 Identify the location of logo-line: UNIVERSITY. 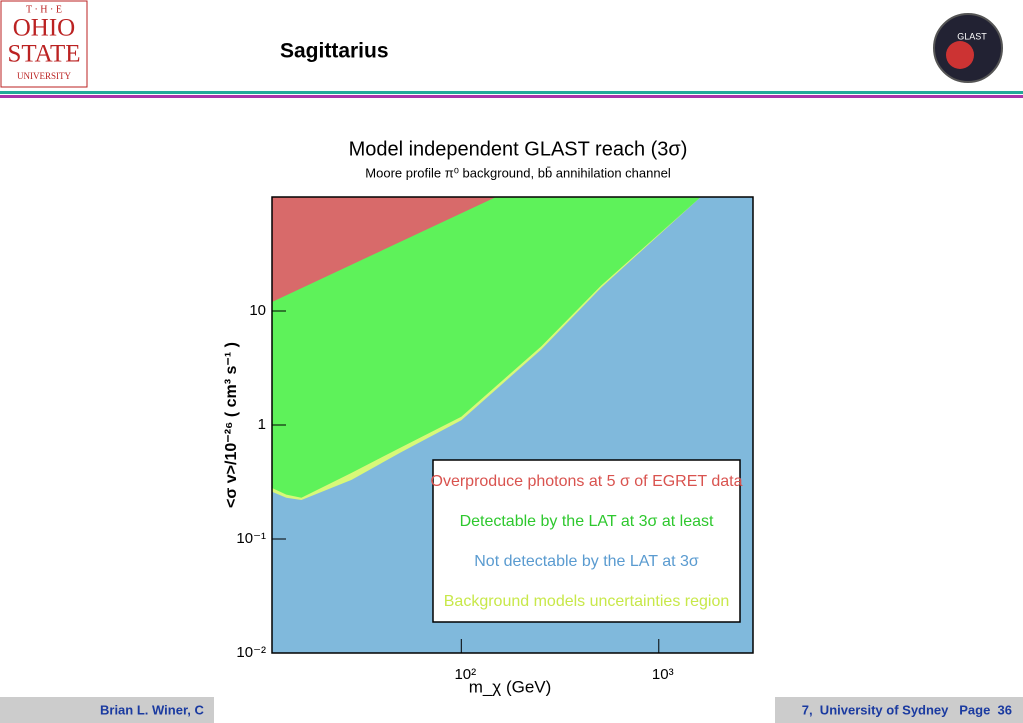
(44, 76).